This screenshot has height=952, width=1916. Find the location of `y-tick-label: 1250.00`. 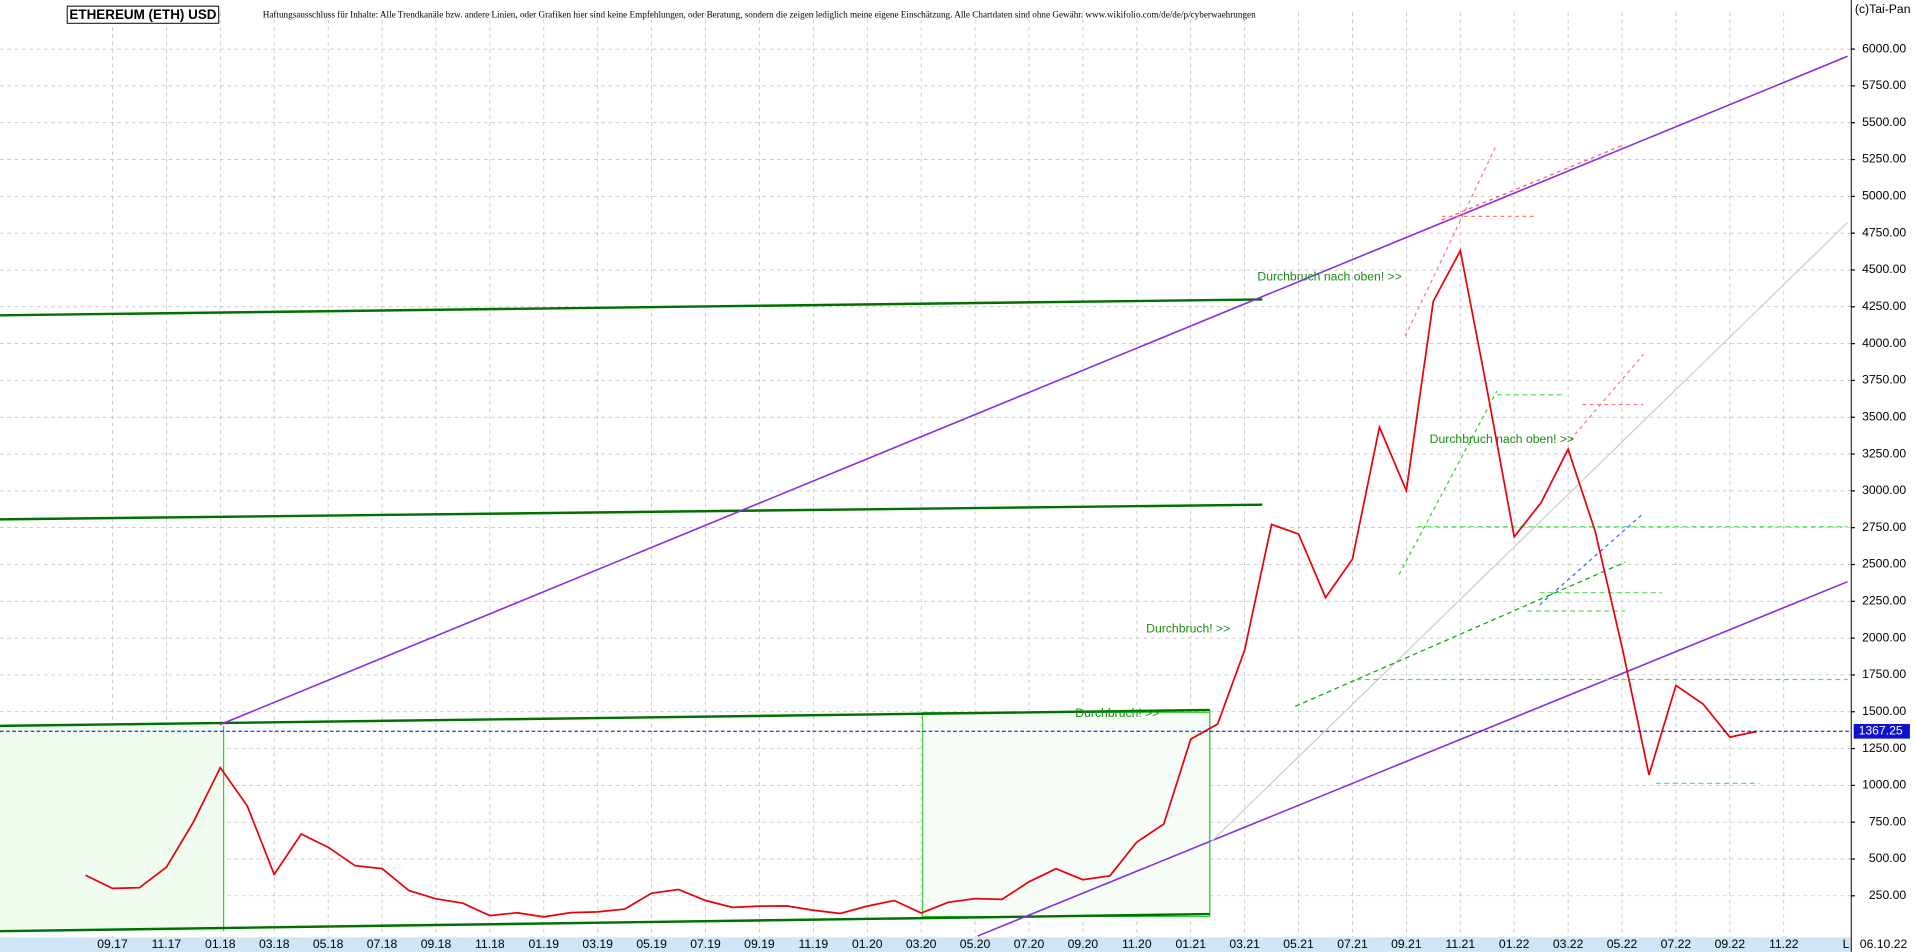

y-tick-label: 1250.00 is located at coordinates (1884, 748).